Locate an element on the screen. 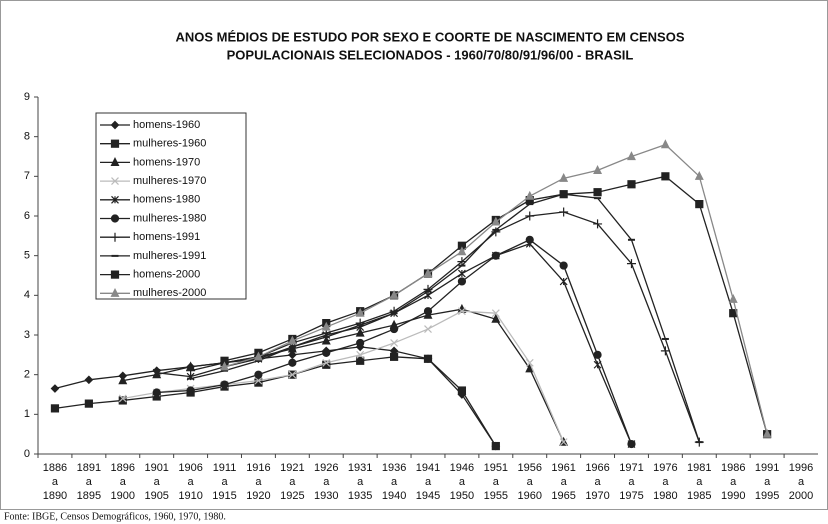 This screenshot has height=524, width=828. series-line is located at coordinates (343, 375).